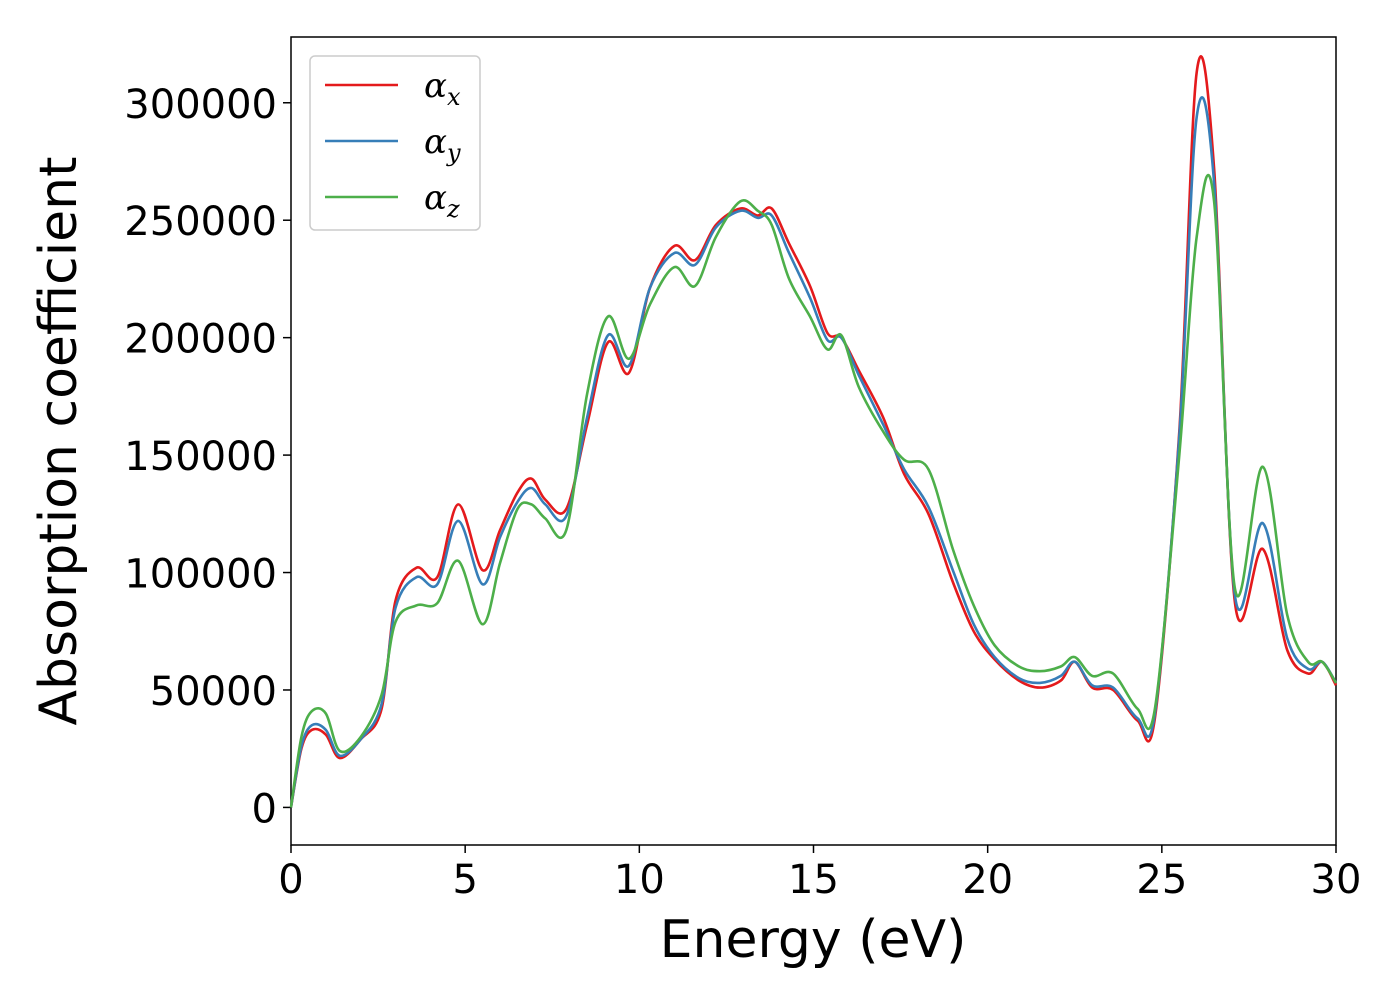 The width and height of the screenshot is (1400, 1000). What do you see at coordinates (200, 105) in the screenshot?
I see `y-tick-label: 300000` at bounding box center [200, 105].